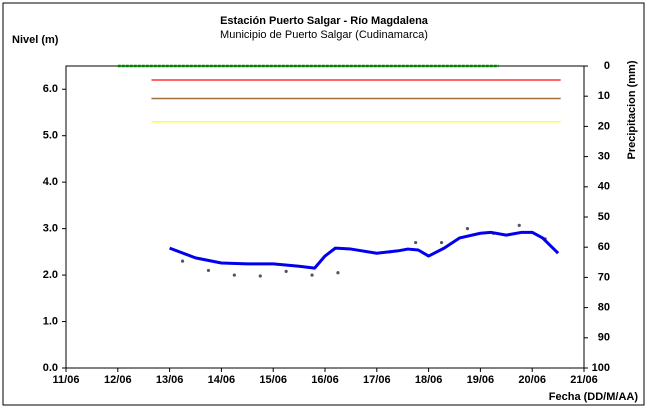 This screenshot has height=409, width=648. I want to click on y2-tick-label: 100, so click(601, 368).